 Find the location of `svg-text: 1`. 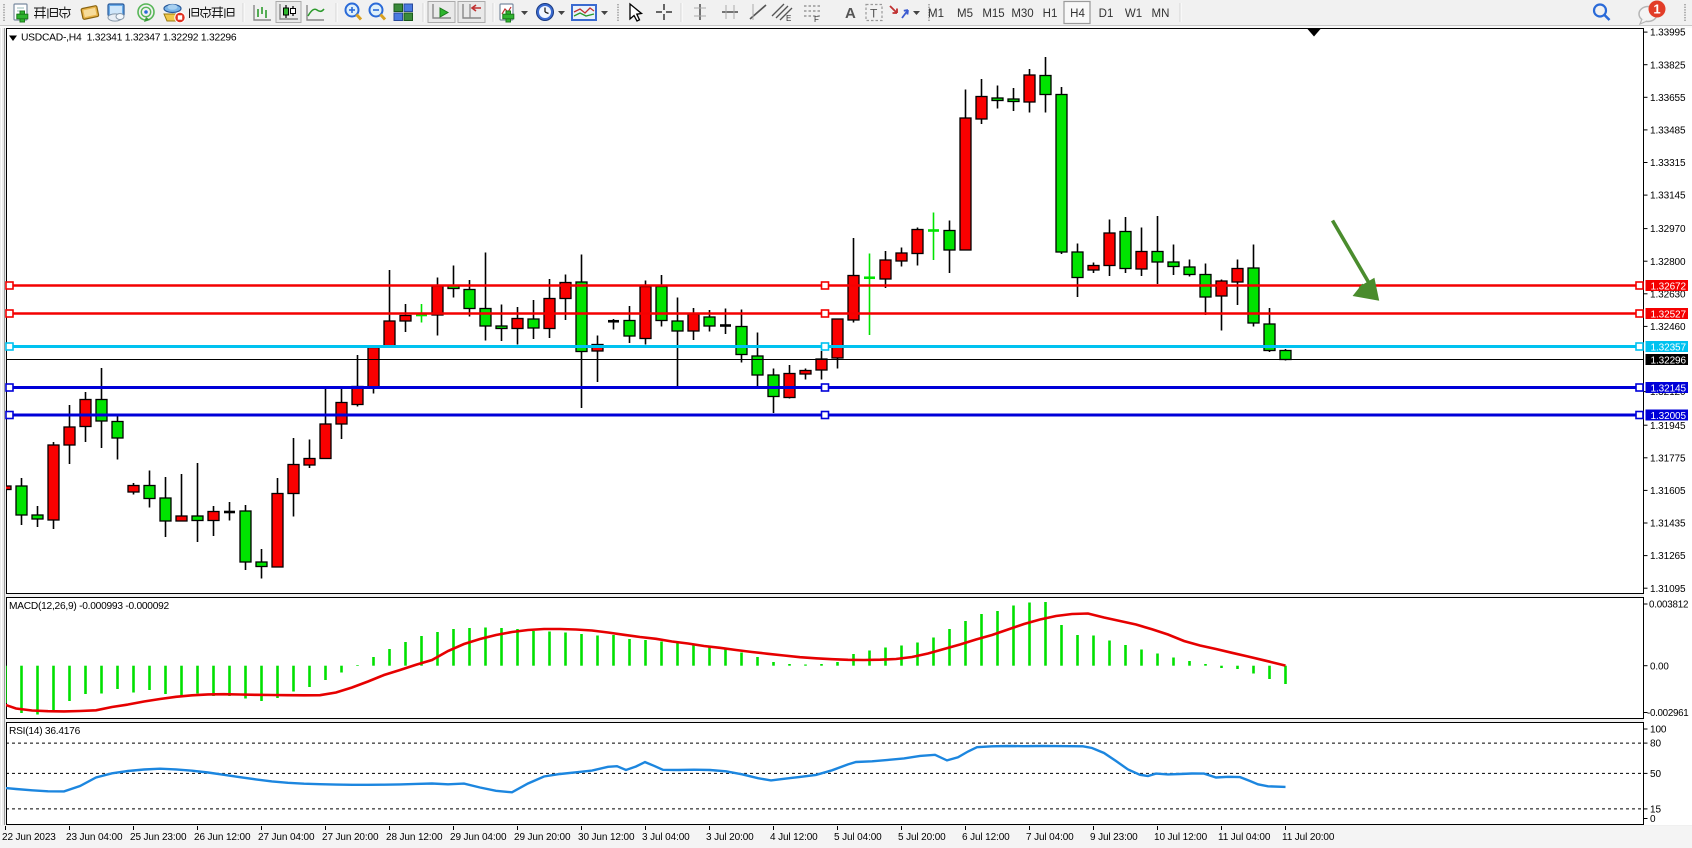

svg-text: 1 is located at coordinates (1656, 9).